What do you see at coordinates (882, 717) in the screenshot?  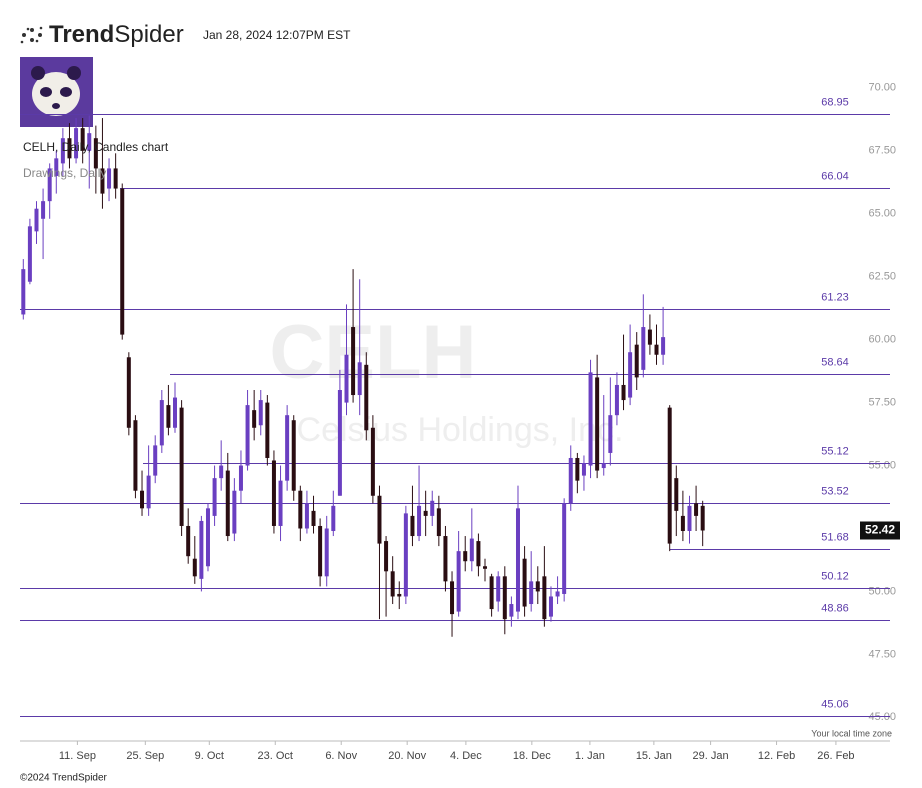 I see `y-tick-label: 45.00` at bounding box center [882, 717].